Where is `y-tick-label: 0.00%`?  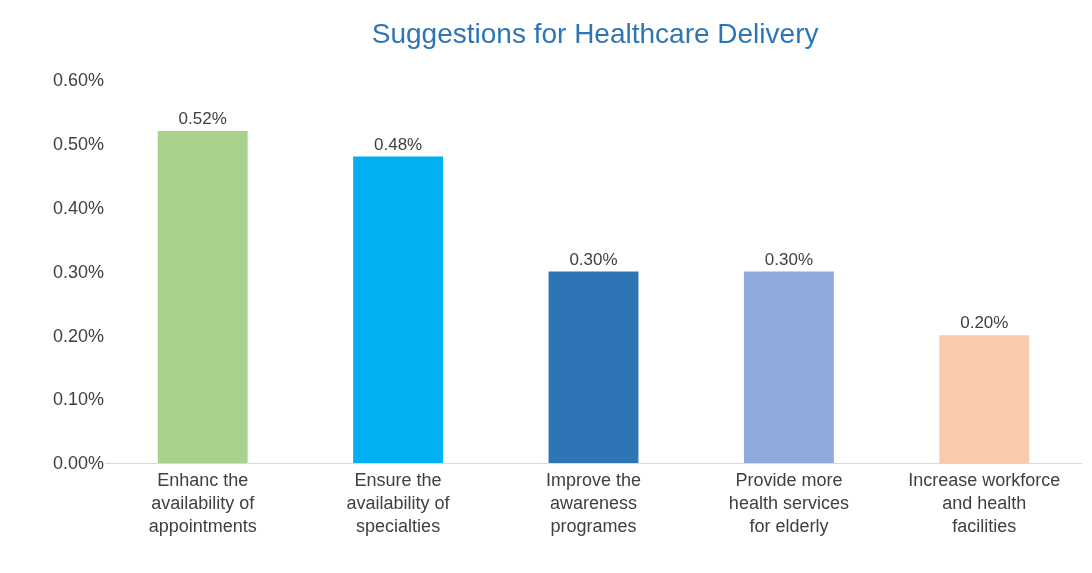
y-tick-label: 0.00% is located at coordinates (78, 463).